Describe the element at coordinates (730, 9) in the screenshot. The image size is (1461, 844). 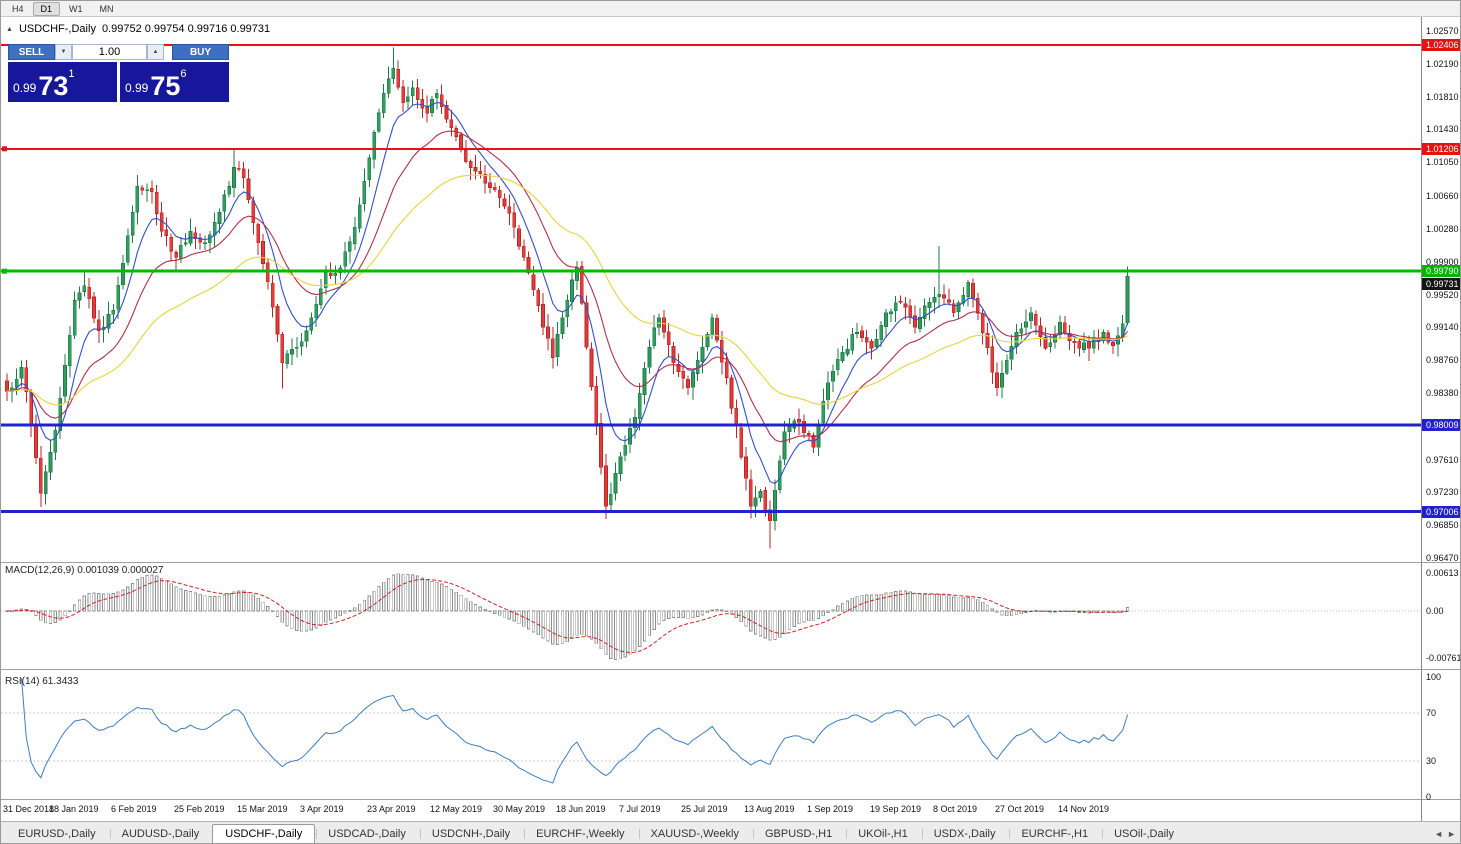
I see `timeframe-toolbar: H4 D1 W1 MN` at that location.